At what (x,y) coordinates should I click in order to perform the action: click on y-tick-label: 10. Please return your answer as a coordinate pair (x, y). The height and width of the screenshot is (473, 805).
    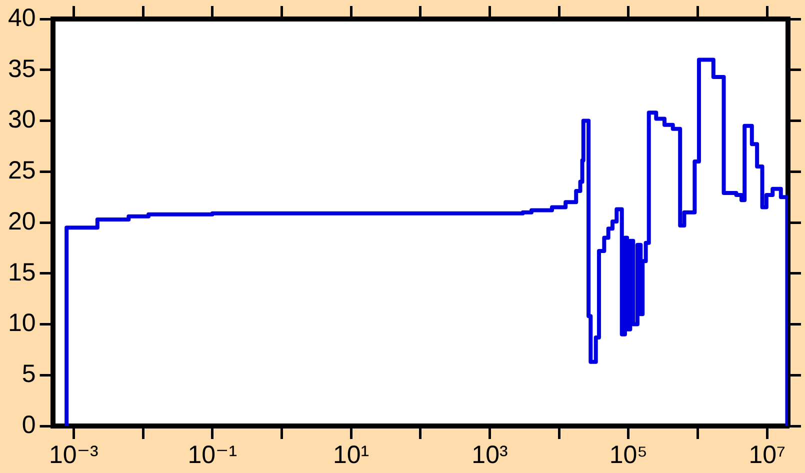
    Looking at the image, I should click on (22, 323).